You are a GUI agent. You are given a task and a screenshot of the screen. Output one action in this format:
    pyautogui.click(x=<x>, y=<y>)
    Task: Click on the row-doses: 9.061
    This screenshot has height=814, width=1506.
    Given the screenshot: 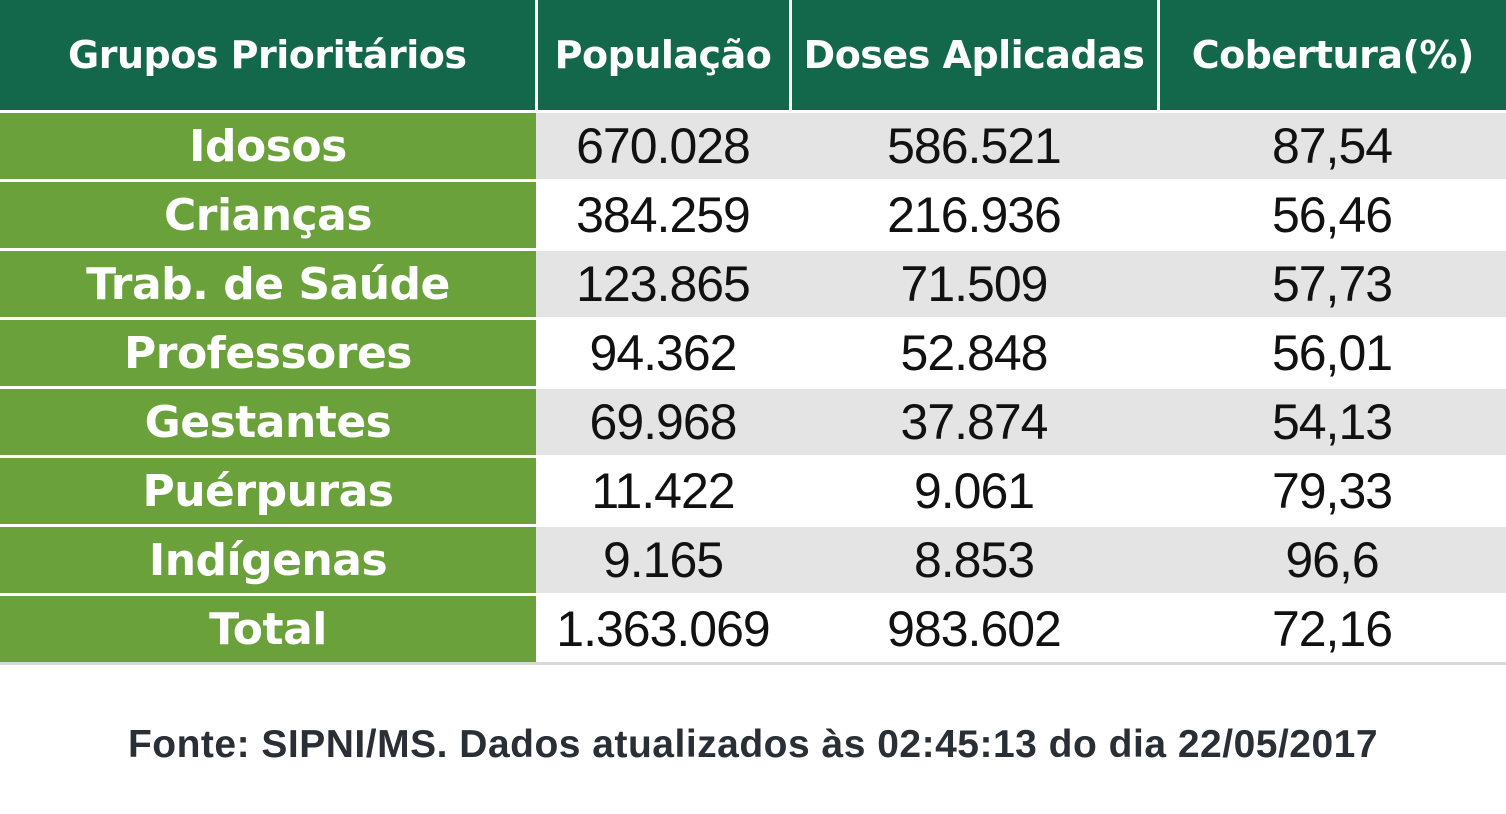 What is the action you would take?
    pyautogui.click(x=974, y=491)
    